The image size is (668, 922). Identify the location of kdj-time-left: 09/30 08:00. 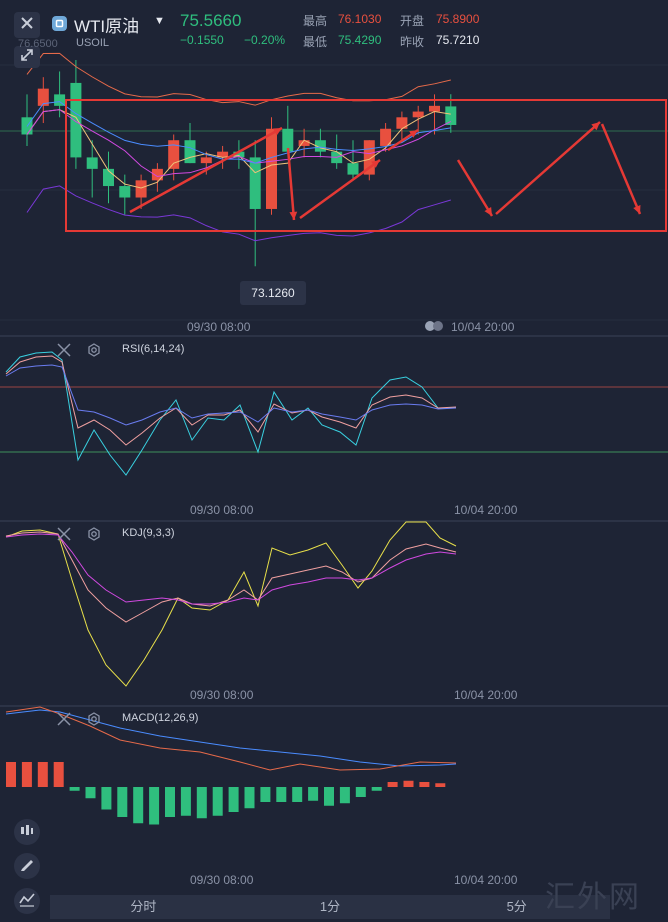
(222, 695).